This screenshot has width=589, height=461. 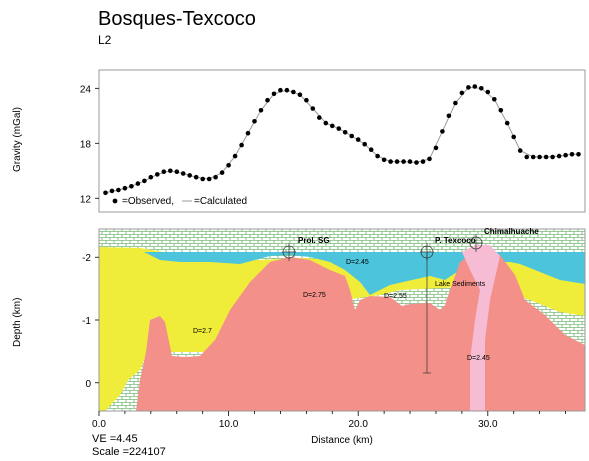 What do you see at coordinates (357, 262) in the screenshot?
I see `density-label-water: D=2.45` at bounding box center [357, 262].